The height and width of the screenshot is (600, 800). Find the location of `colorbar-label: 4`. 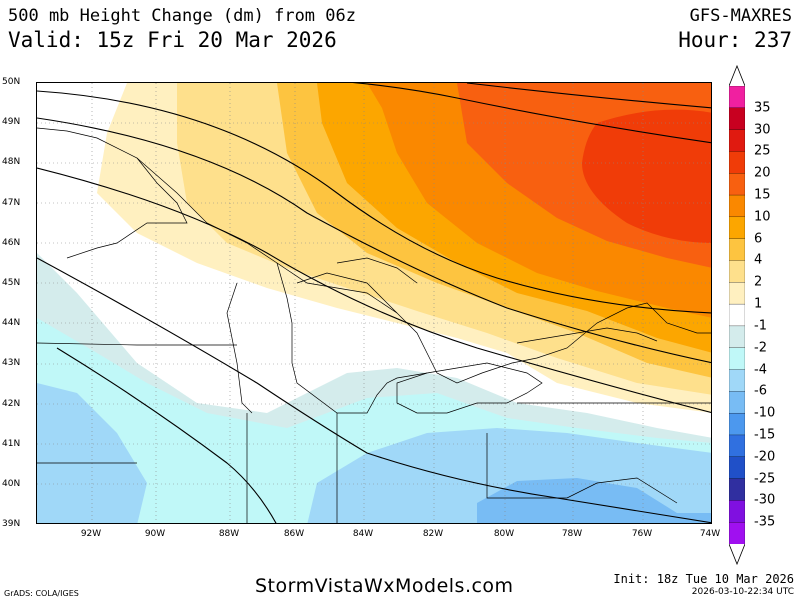

colorbar-label: 4 is located at coordinates (758, 260).